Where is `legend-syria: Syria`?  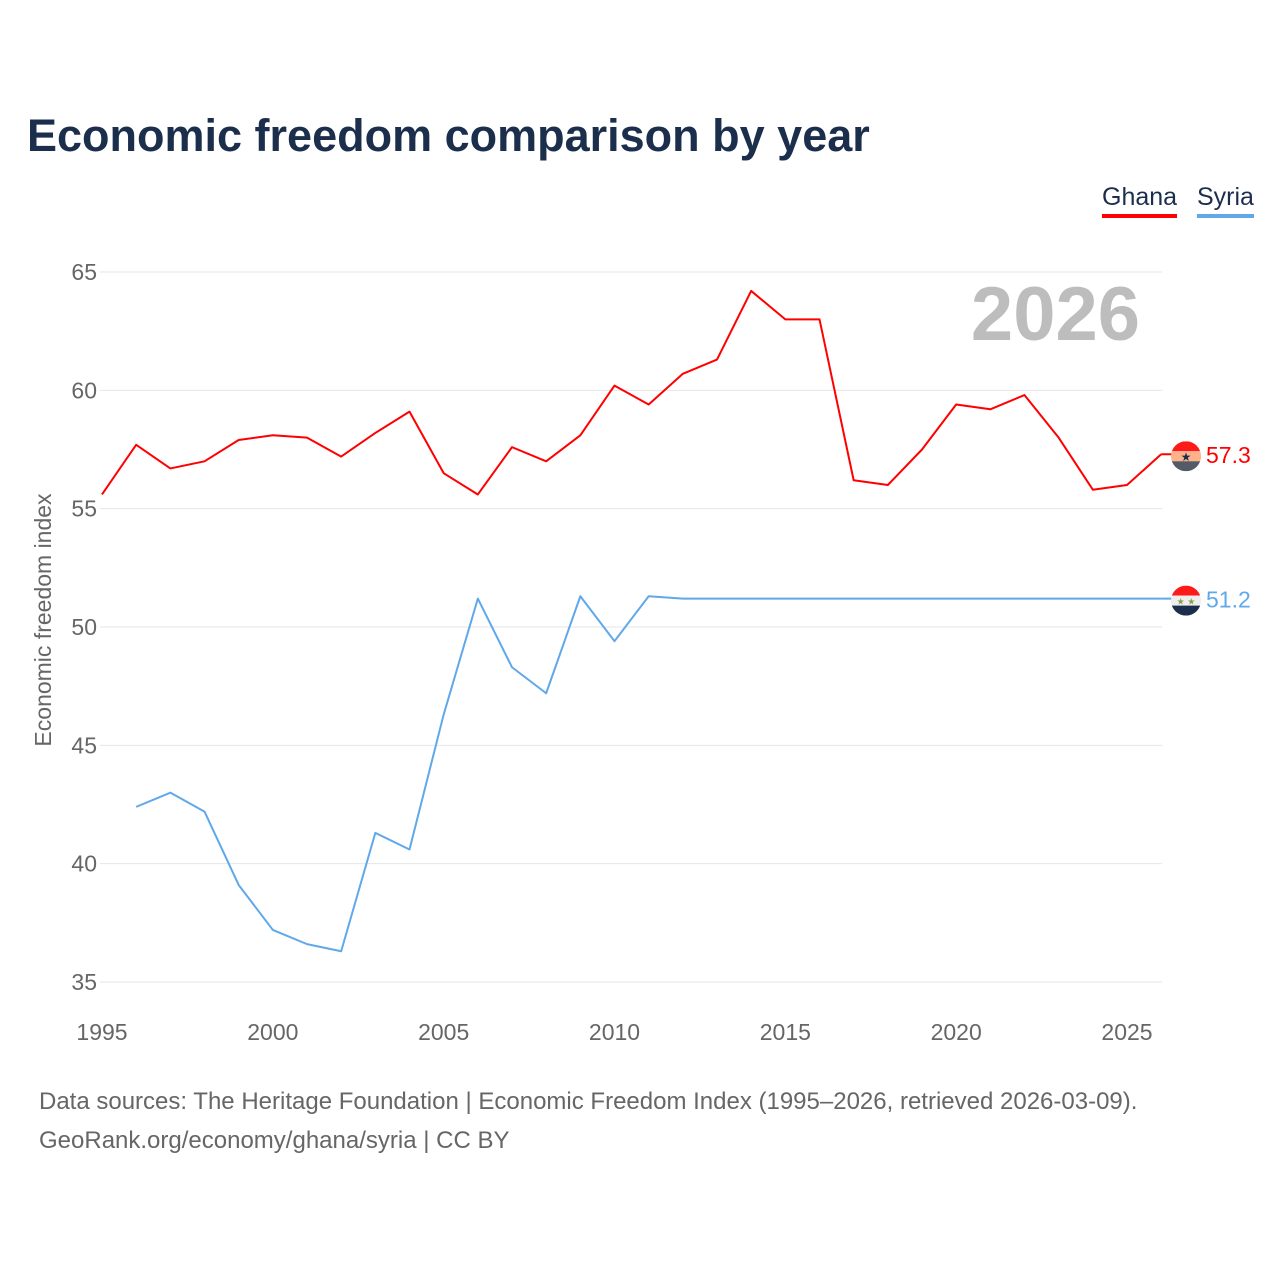 legend-syria: Syria is located at coordinates (1225, 200).